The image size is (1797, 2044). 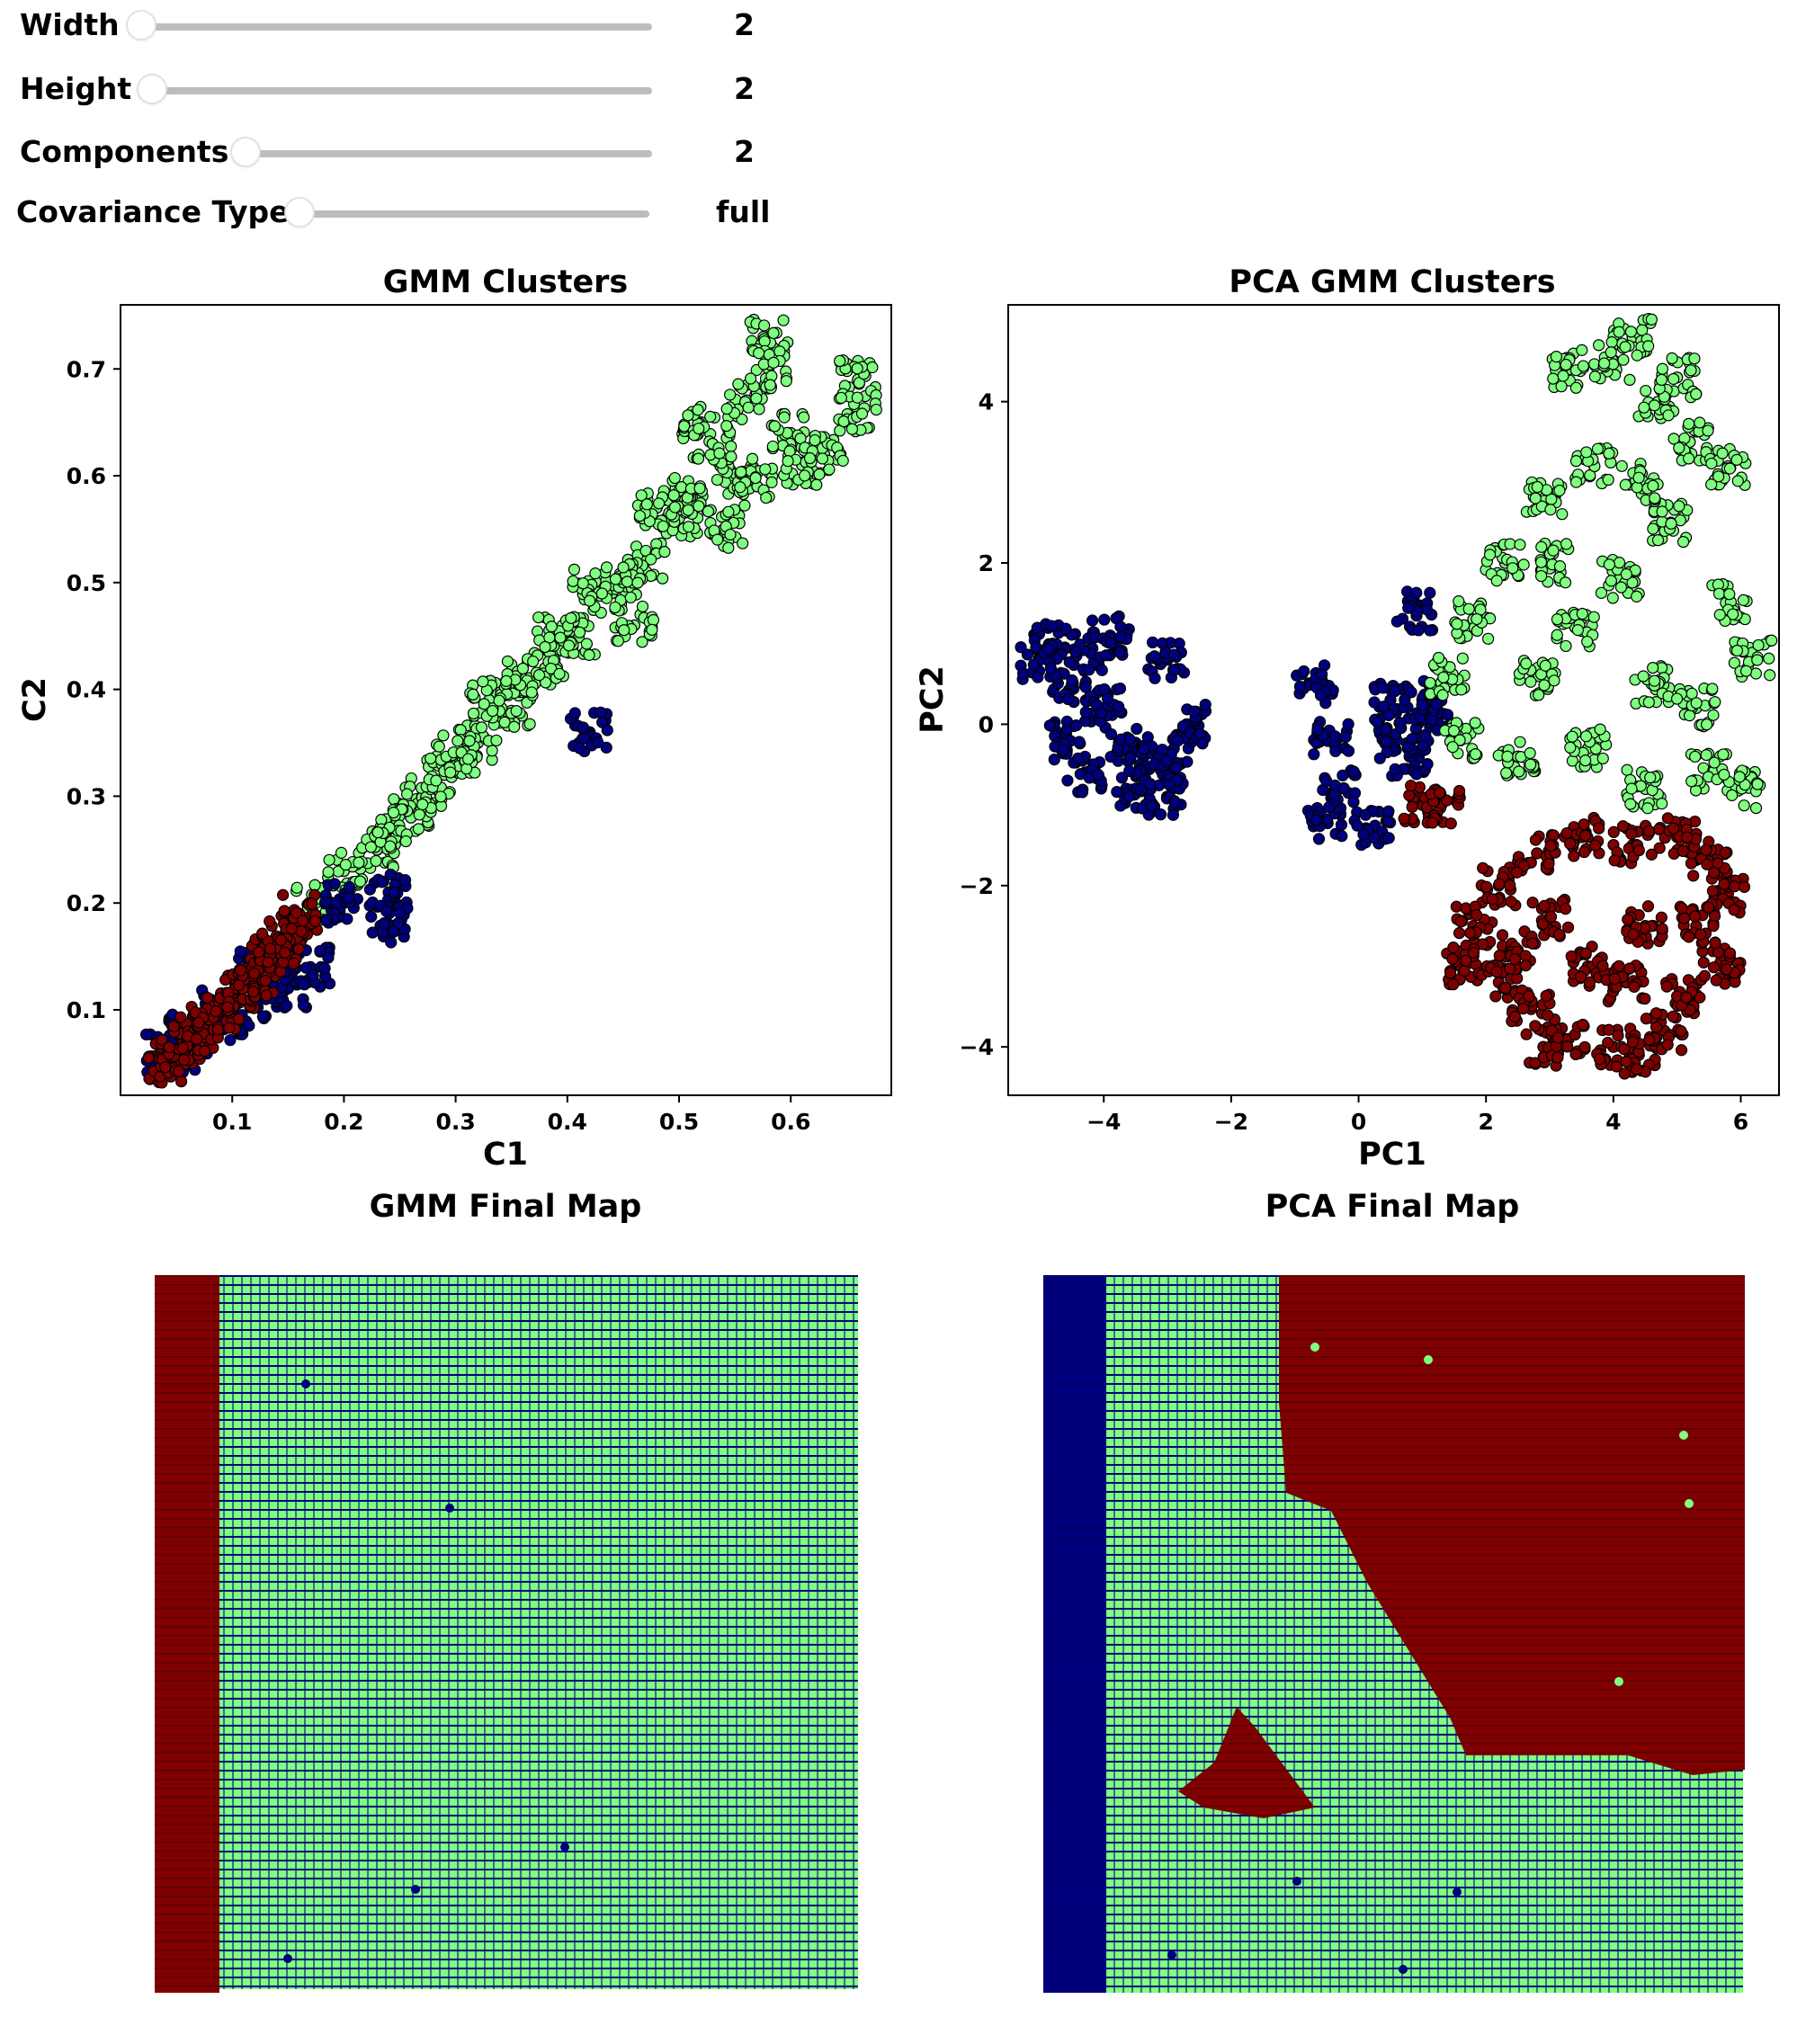 What do you see at coordinates (141, 25) in the screenshot?
I see `width-slider-handle` at bounding box center [141, 25].